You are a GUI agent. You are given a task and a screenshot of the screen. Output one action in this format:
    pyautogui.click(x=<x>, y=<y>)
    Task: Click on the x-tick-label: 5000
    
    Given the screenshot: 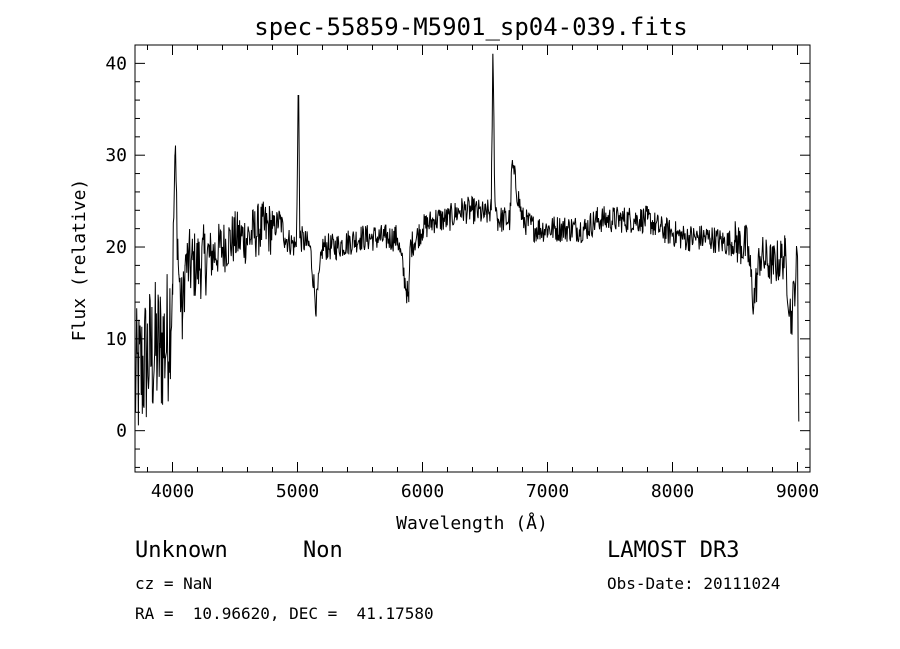 What is the action you would take?
    pyautogui.click(x=297, y=491)
    